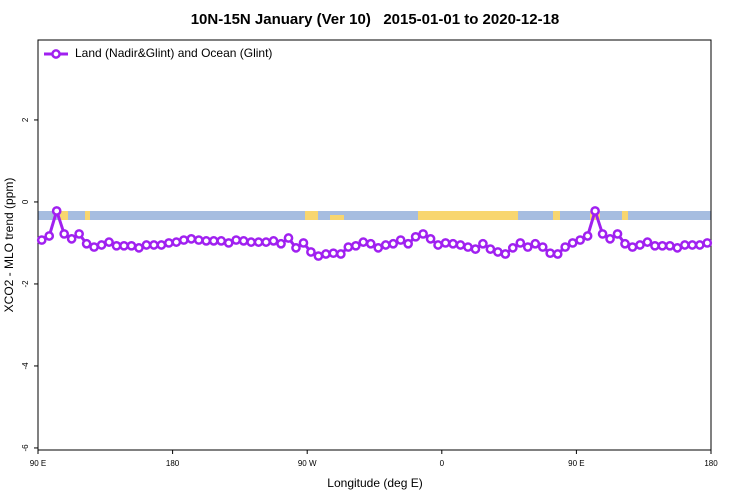 The width and height of the screenshot is (750, 500). What do you see at coordinates (25, 366) in the screenshot?
I see `y-tick-label: -4` at bounding box center [25, 366].